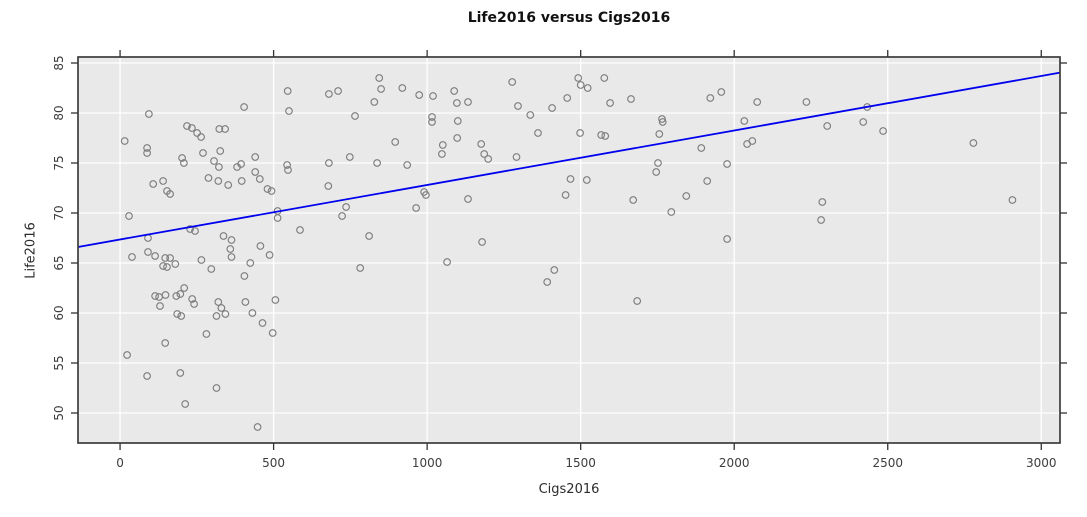 This screenshot has width=1087, height=517. I want to click on x-tick-label: 1500, so click(580, 463).